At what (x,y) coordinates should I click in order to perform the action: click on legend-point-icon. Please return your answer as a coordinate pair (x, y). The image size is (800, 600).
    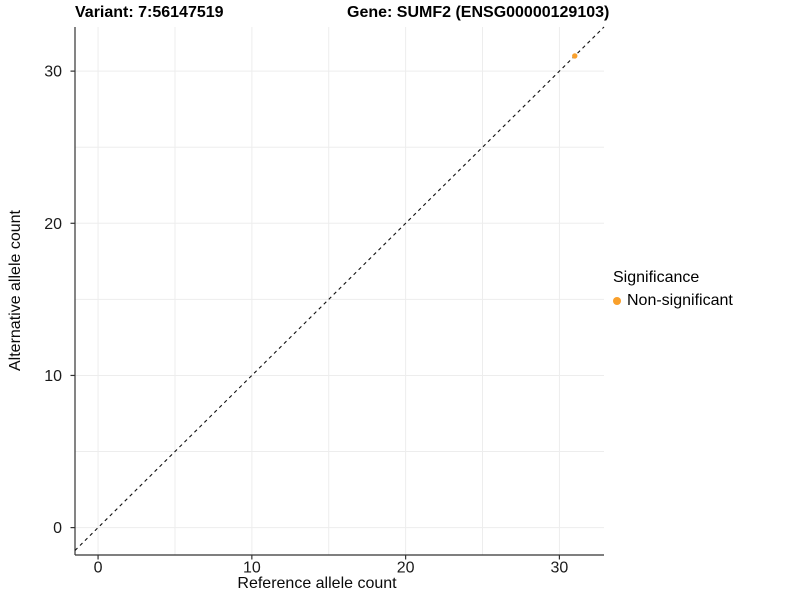
    Looking at the image, I should click on (617, 301).